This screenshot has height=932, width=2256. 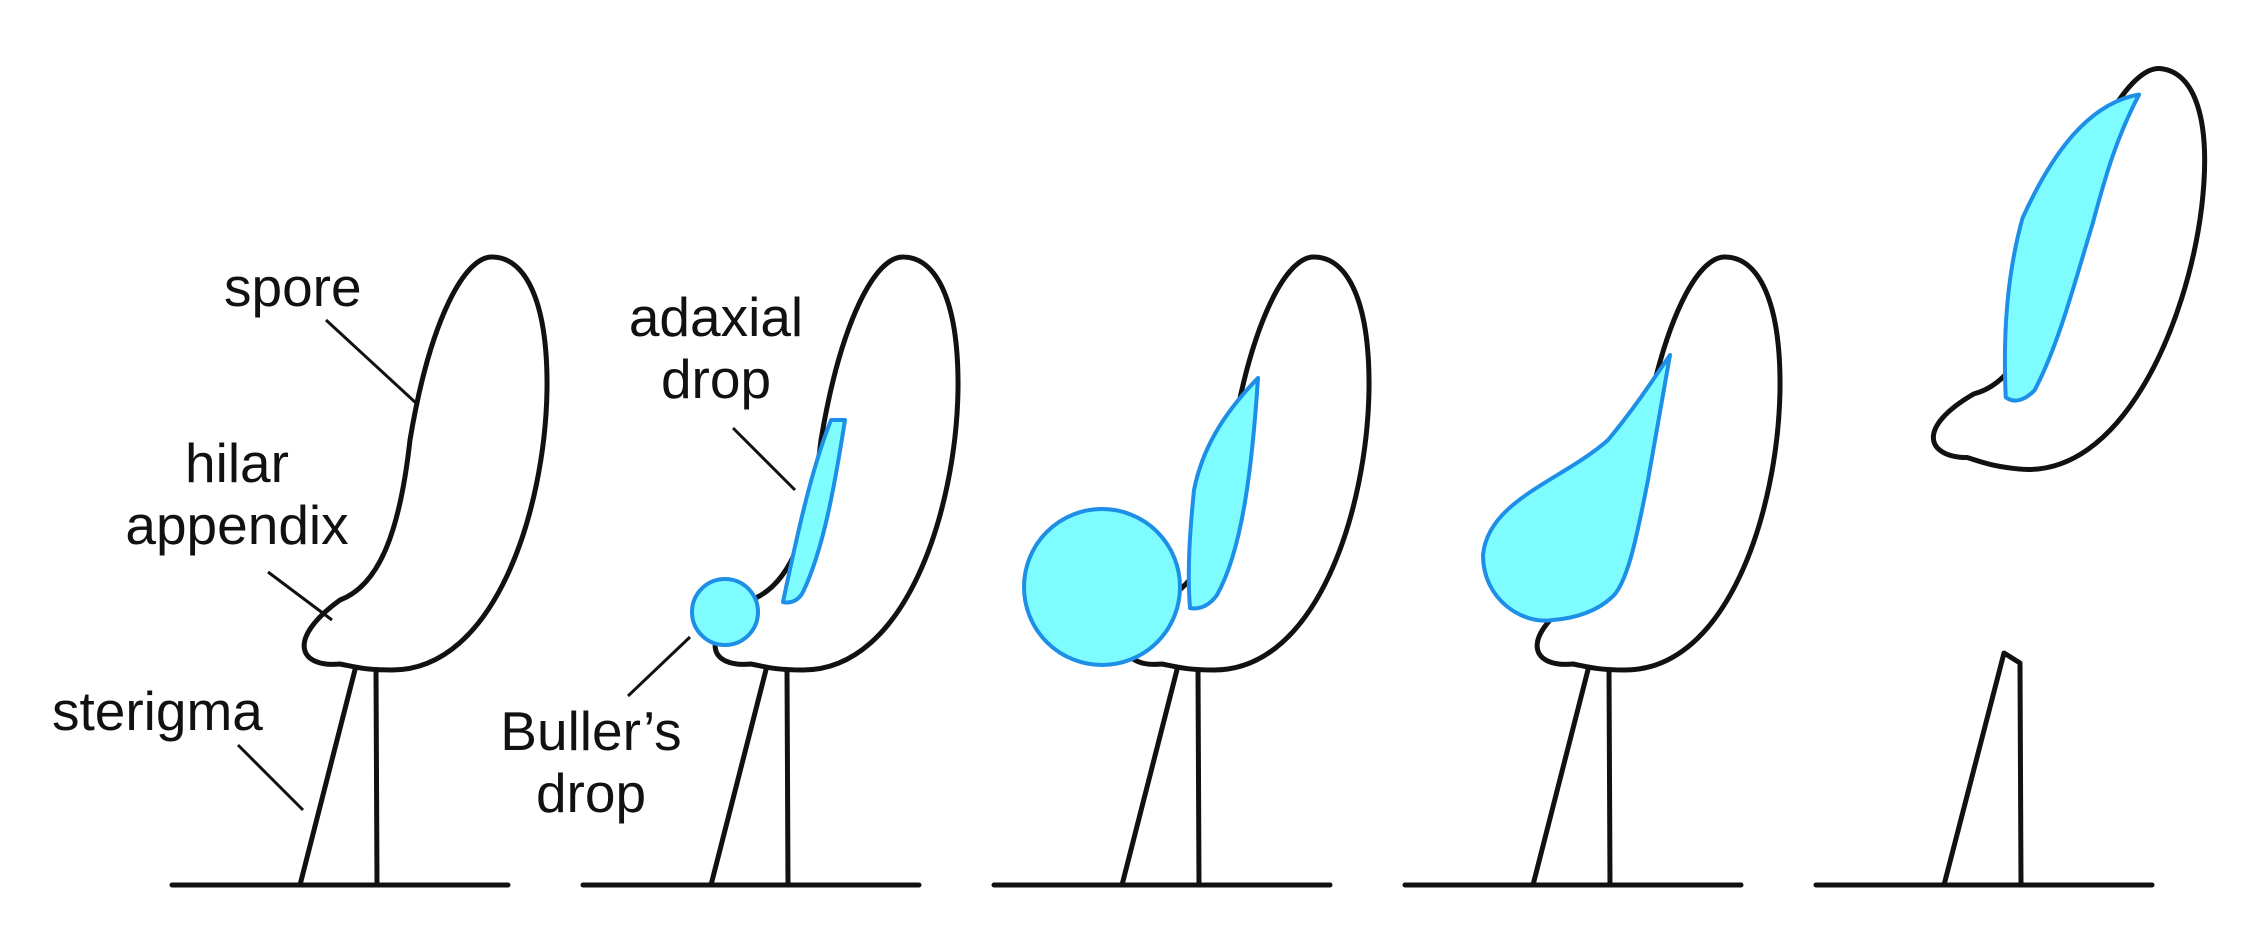 I want to click on hilar-appendix-label: hilar appendix, so click(x=237, y=494).